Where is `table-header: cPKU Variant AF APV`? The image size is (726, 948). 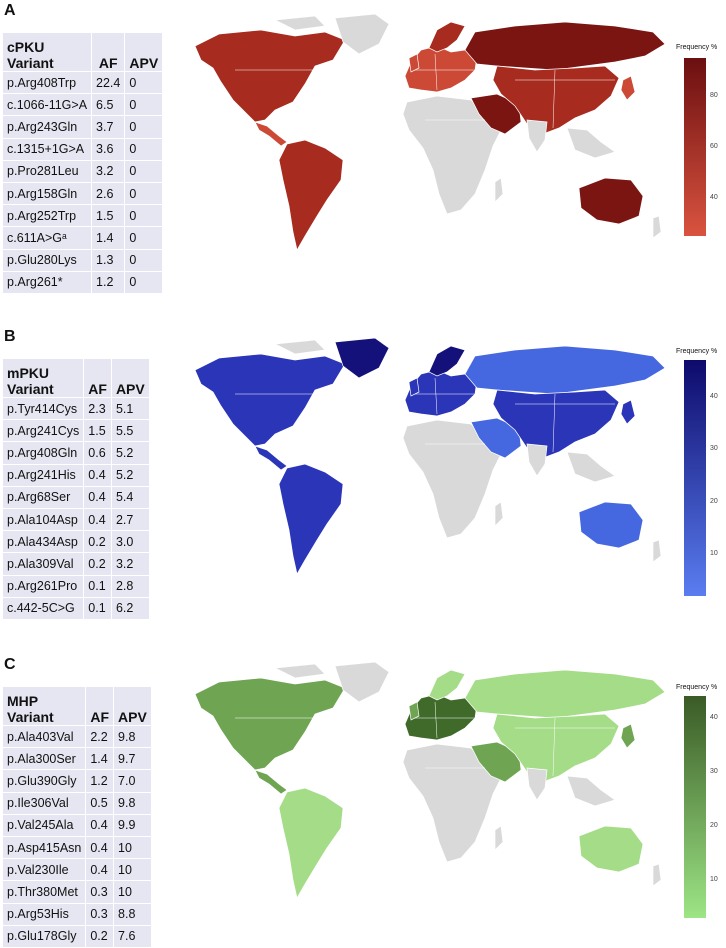
table-header: cPKU Variant AF APV is located at coordinates (82, 52).